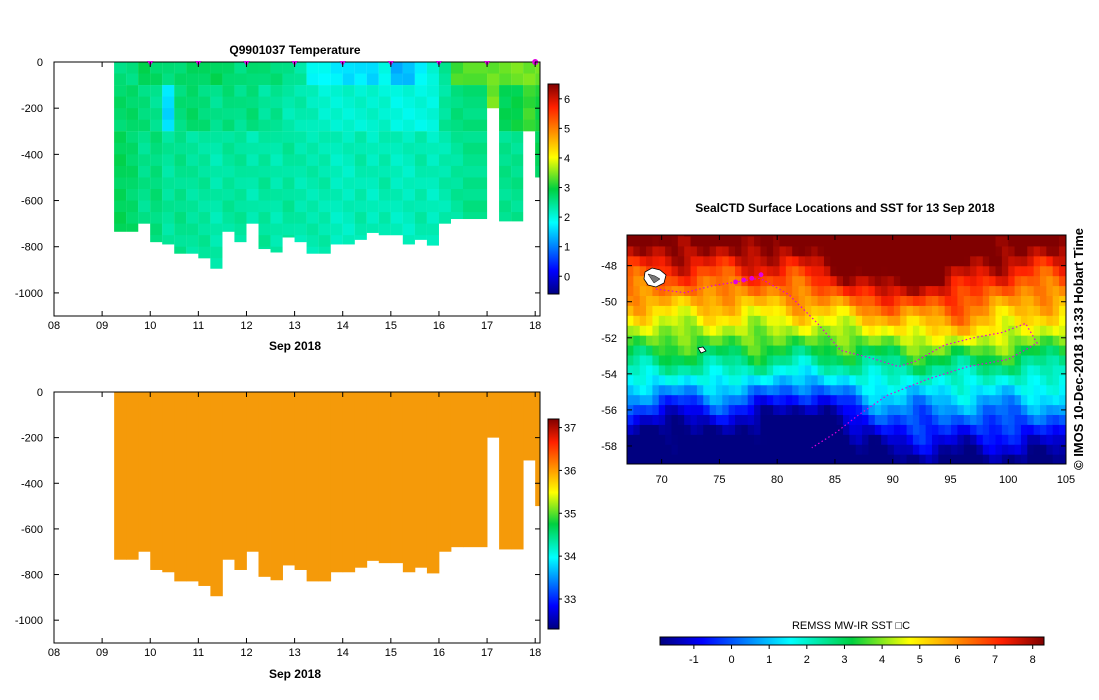  I want to click on island-kerguelen, so click(655, 277).